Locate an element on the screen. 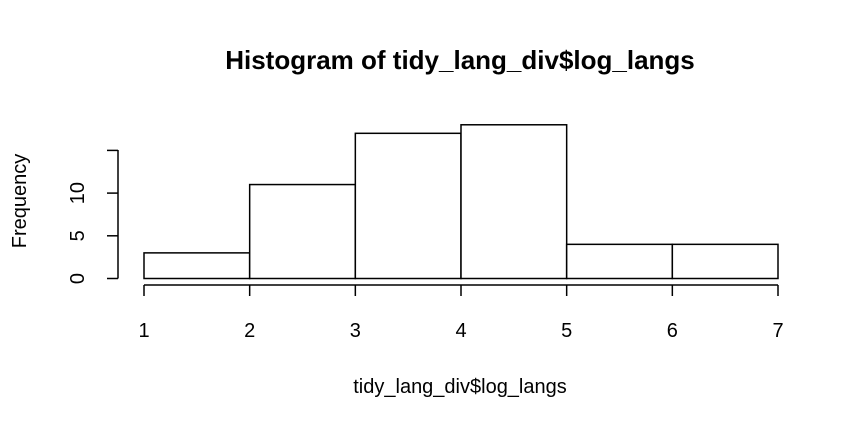  y-tick-label: 5 is located at coordinates (78, 235).